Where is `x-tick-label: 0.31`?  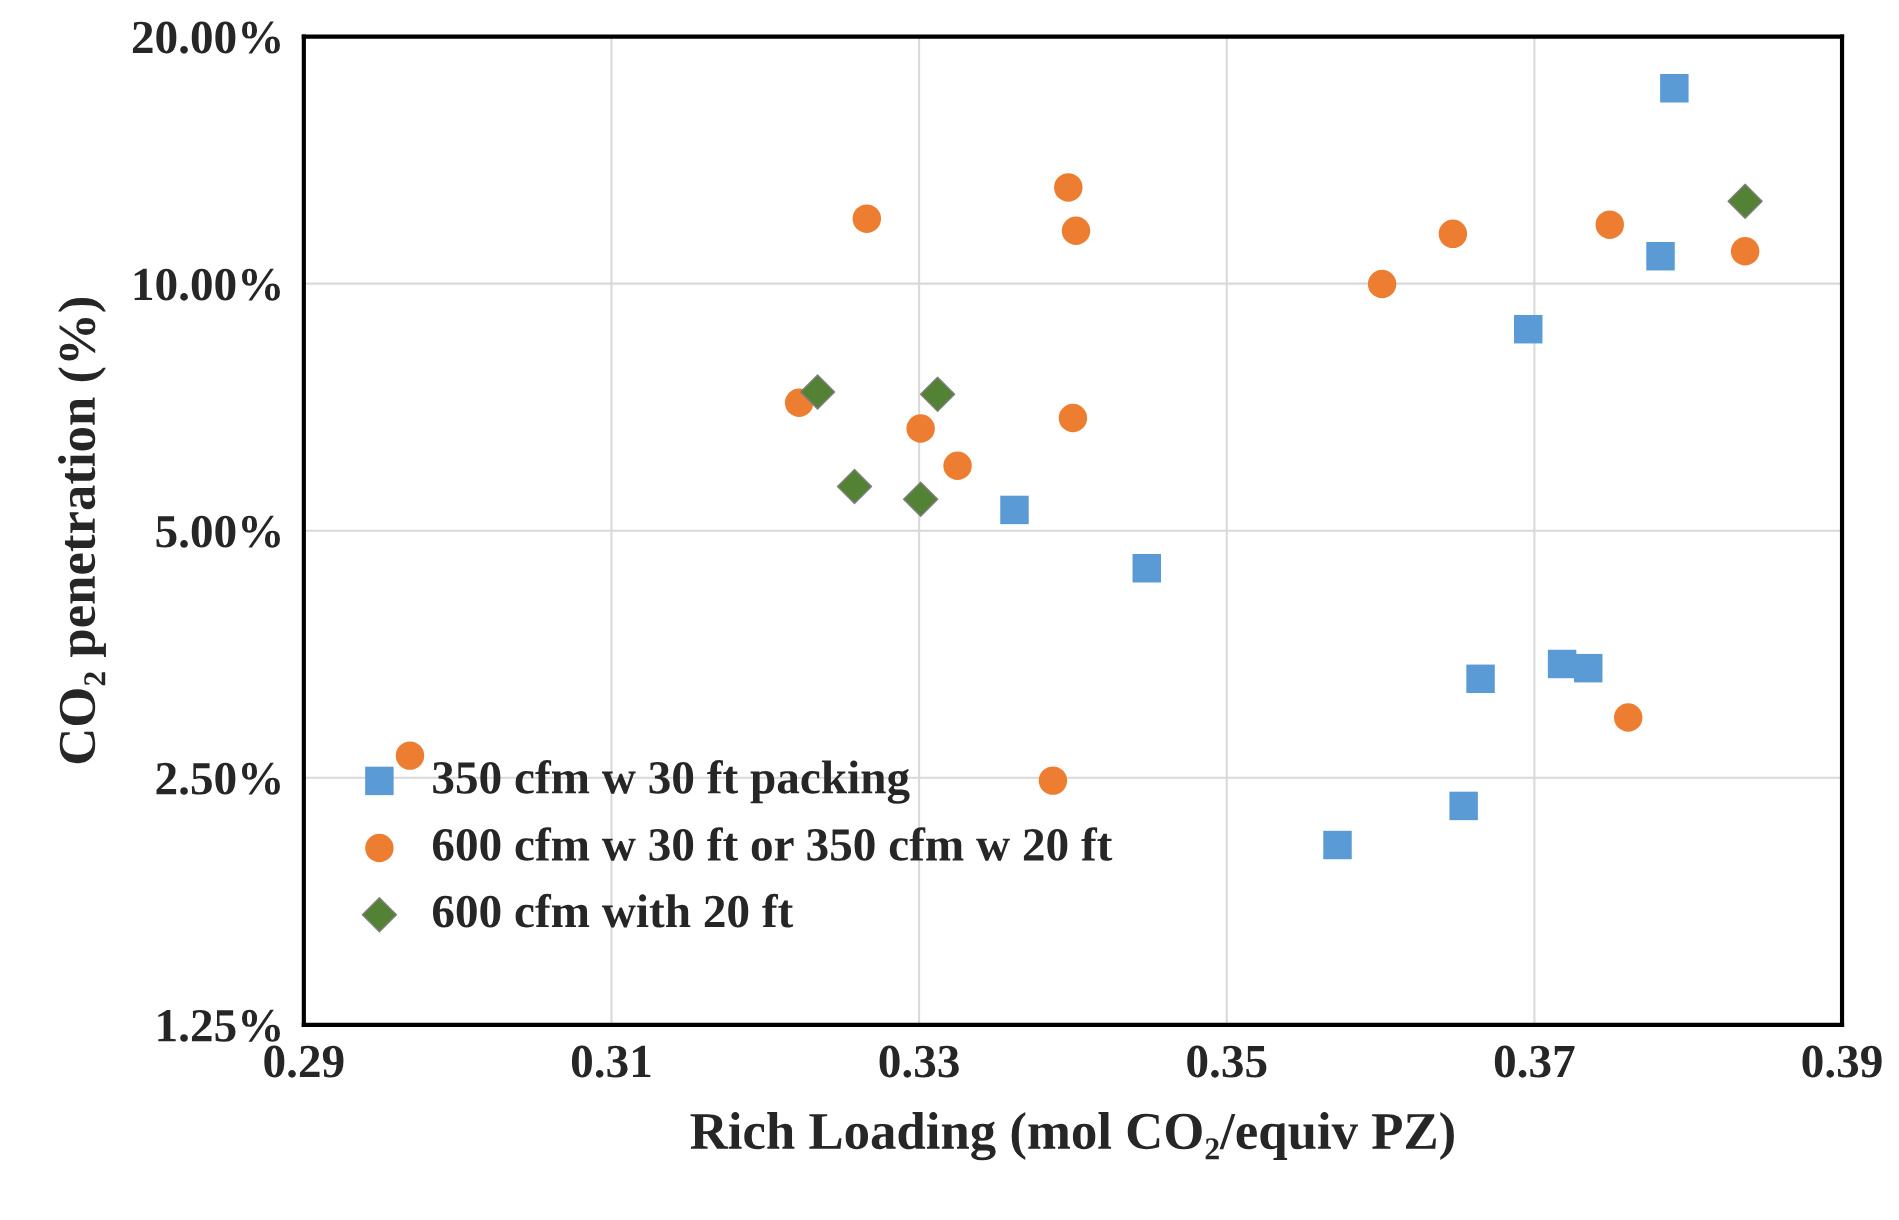 x-tick-label: 0.31 is located at coordinates (611, 1061).